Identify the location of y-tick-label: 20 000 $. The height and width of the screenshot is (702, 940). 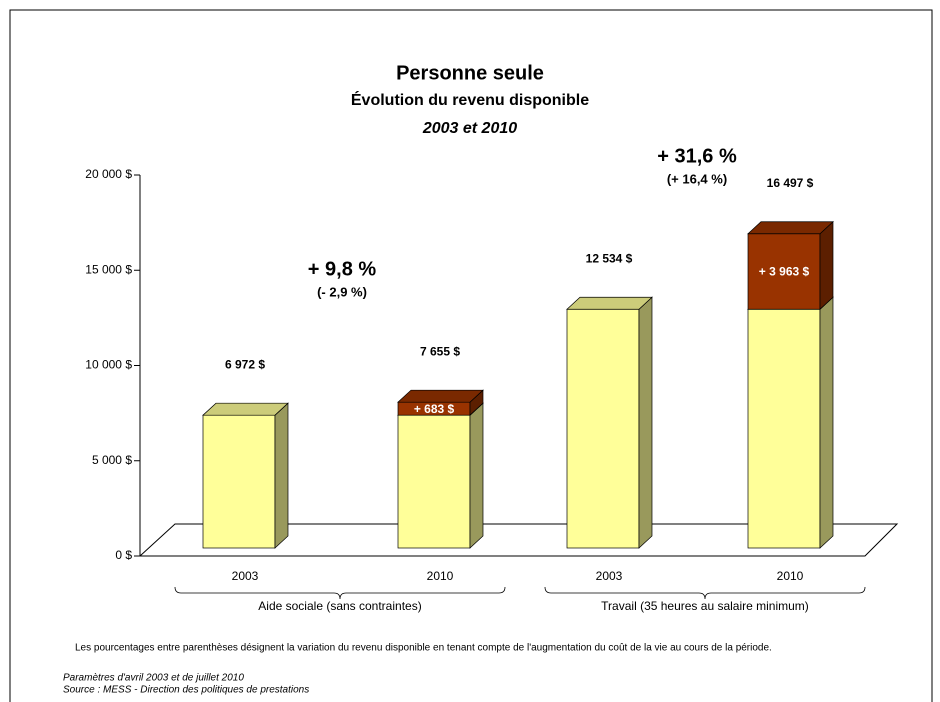
(108, 174).